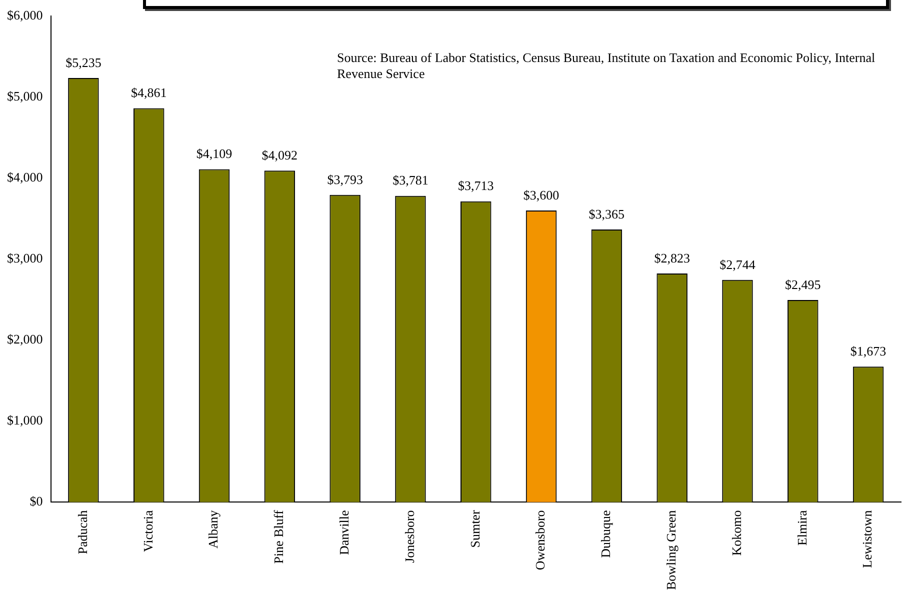 The image size is (907, 593). I want to click on x-tick-label: Lewistown, so click(867, 539).